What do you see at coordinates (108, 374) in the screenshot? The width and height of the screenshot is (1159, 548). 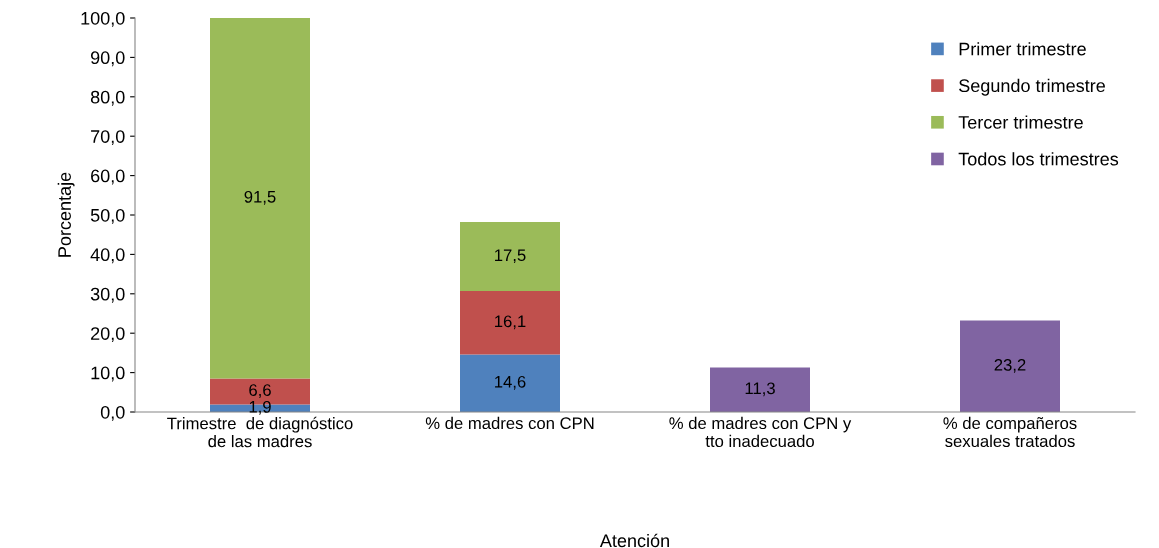 I see `y-tick-label: 10,0` at bounding box center [108, 374].